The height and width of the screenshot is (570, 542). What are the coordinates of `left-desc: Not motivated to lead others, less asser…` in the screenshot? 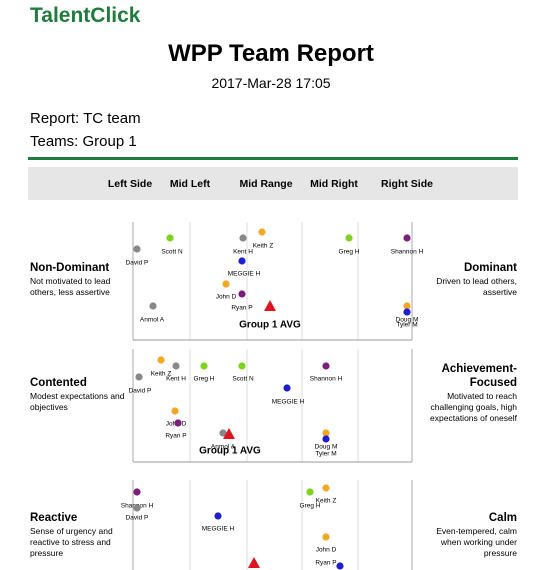 It's located at (70, 286).